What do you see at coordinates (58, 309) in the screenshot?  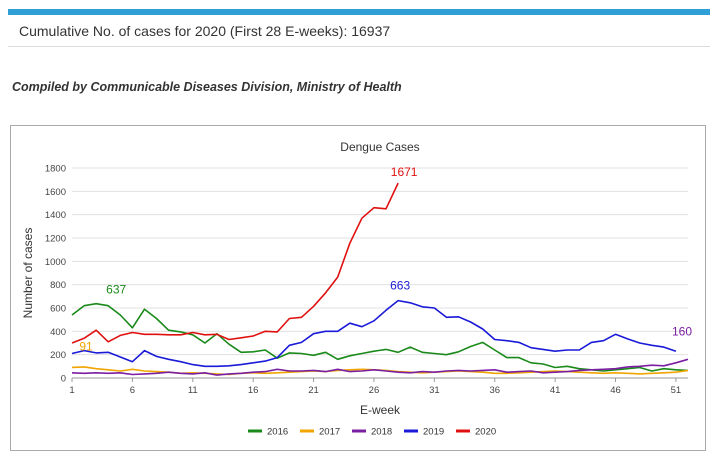 I see `y-tick-label: 600` at bounding box center [58, 309].